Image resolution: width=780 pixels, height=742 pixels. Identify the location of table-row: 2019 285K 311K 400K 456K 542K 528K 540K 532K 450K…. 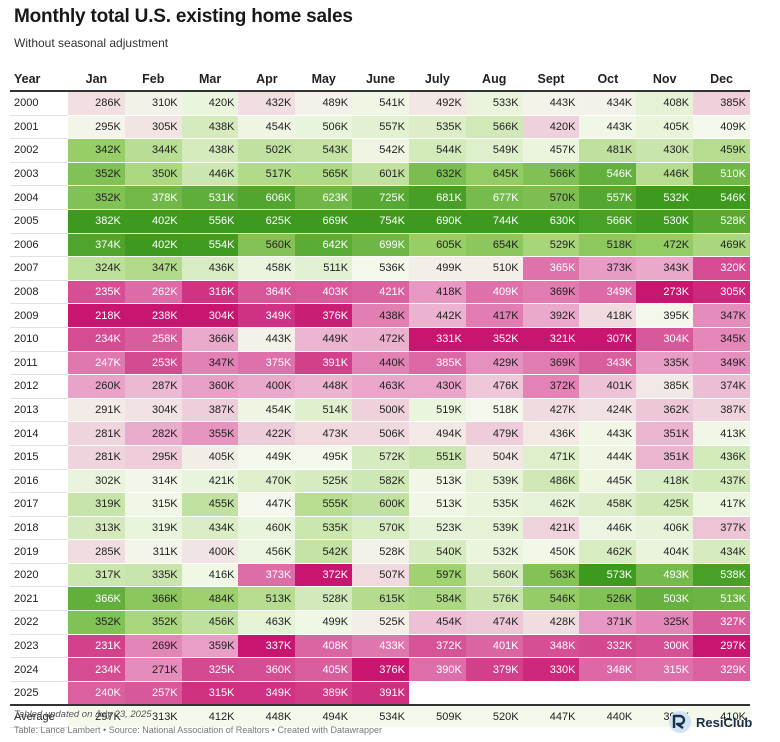
(380, 551).